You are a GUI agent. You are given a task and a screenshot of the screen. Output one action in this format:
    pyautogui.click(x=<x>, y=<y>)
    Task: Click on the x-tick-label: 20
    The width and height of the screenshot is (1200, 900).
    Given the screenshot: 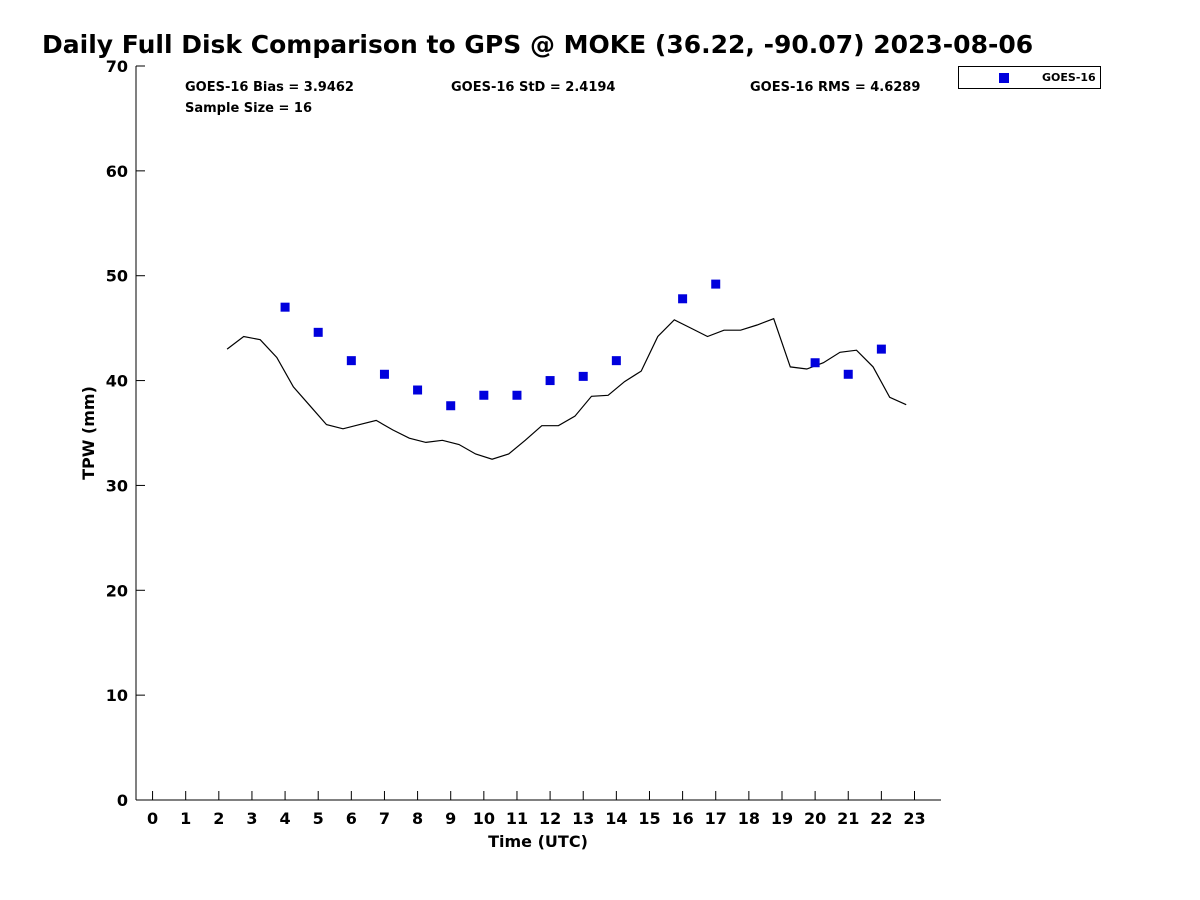 What is the action you would take?
    pyautogui.click(x=815, y=818)
    